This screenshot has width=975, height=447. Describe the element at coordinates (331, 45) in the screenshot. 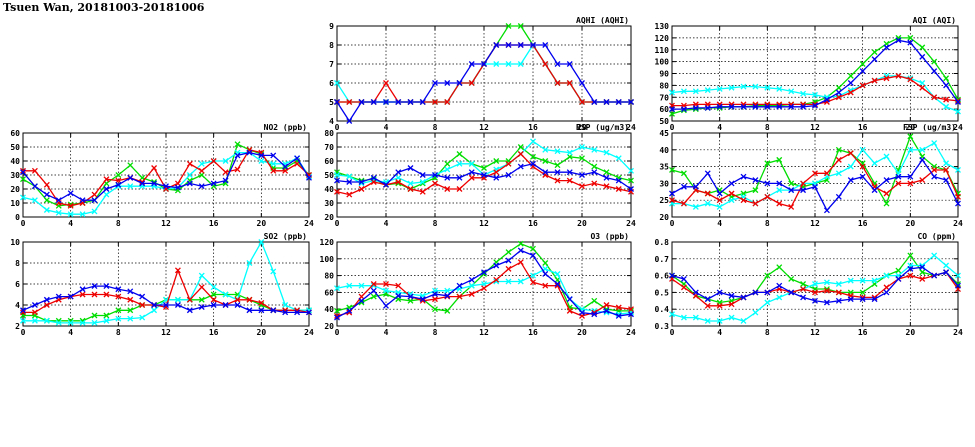

I see `y-tick-label: 8` at that location.